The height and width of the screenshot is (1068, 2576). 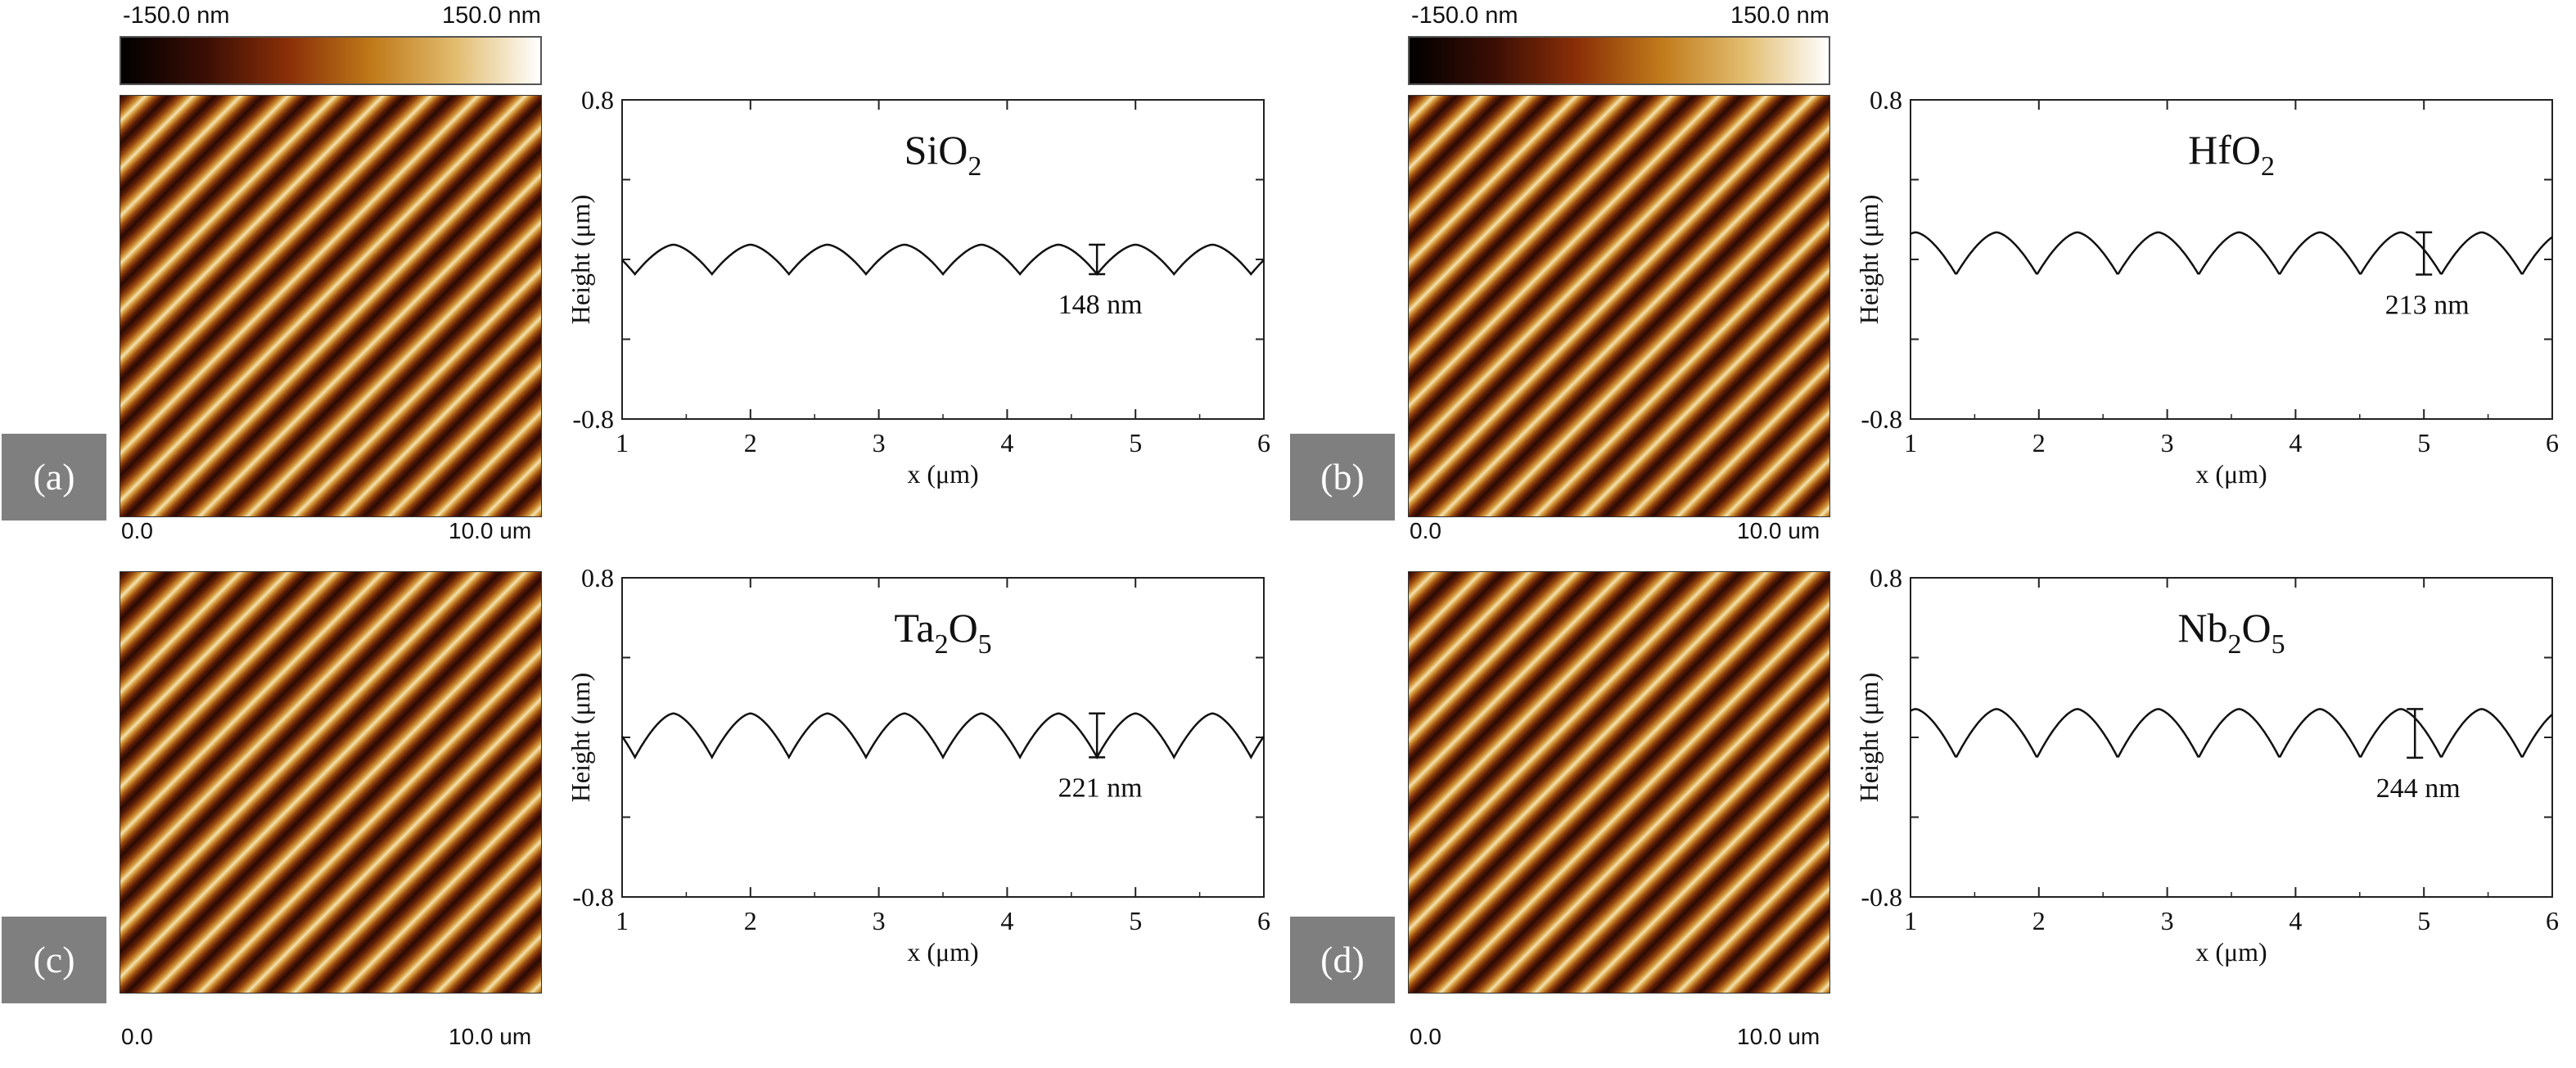 I want to click on height-marker-label: 244 nm, so click(x=2418, y=789).